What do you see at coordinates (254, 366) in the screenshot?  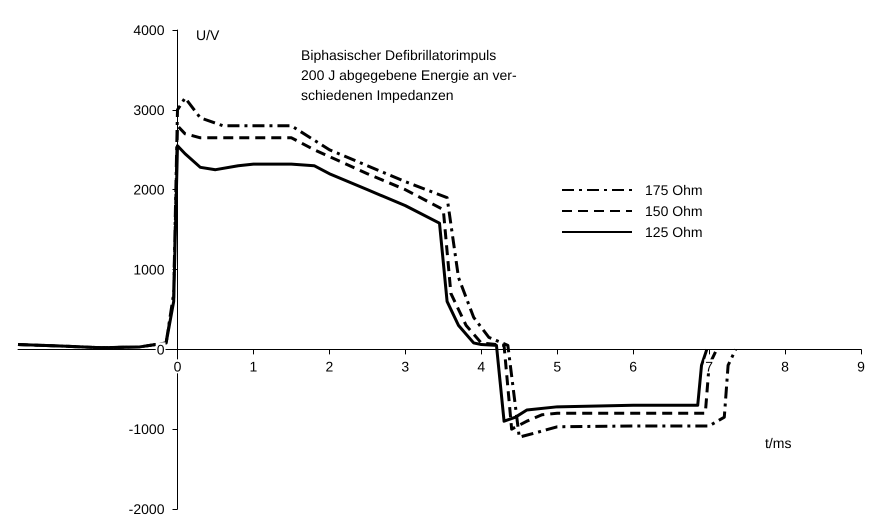 I see `x-tick-label: 1` at bounding box center [254, 366].